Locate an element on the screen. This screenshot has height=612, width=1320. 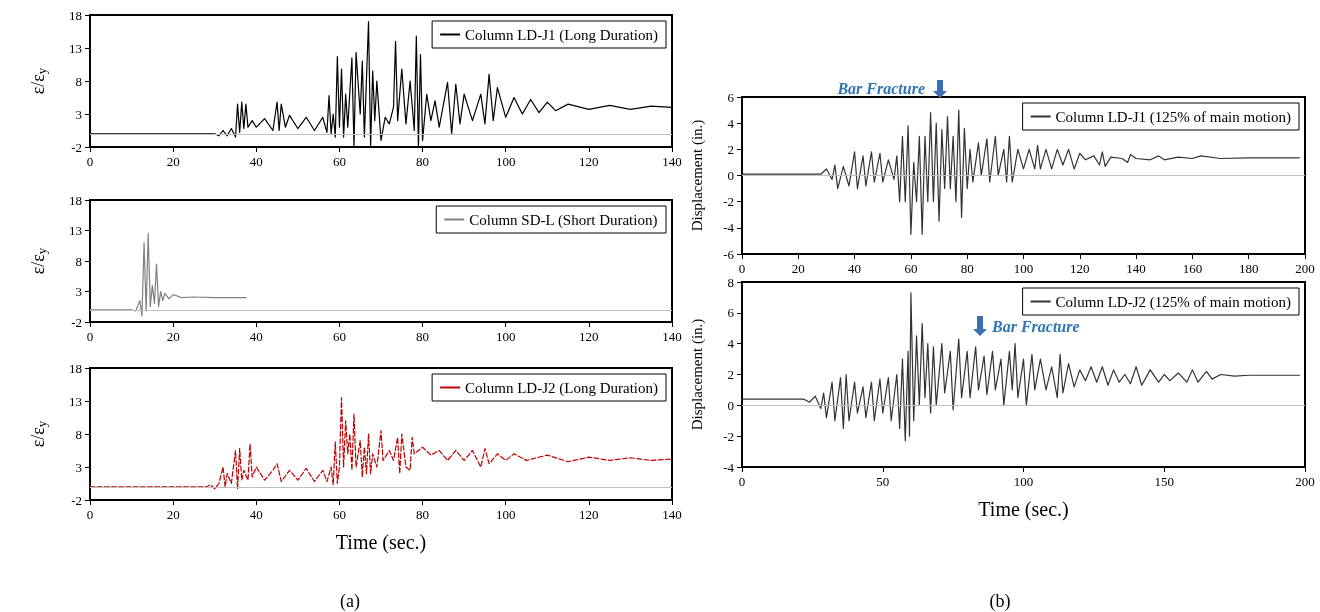
legend-label: Column LD-J1 (125% of main motion) is located at coordinates (1173, 117).